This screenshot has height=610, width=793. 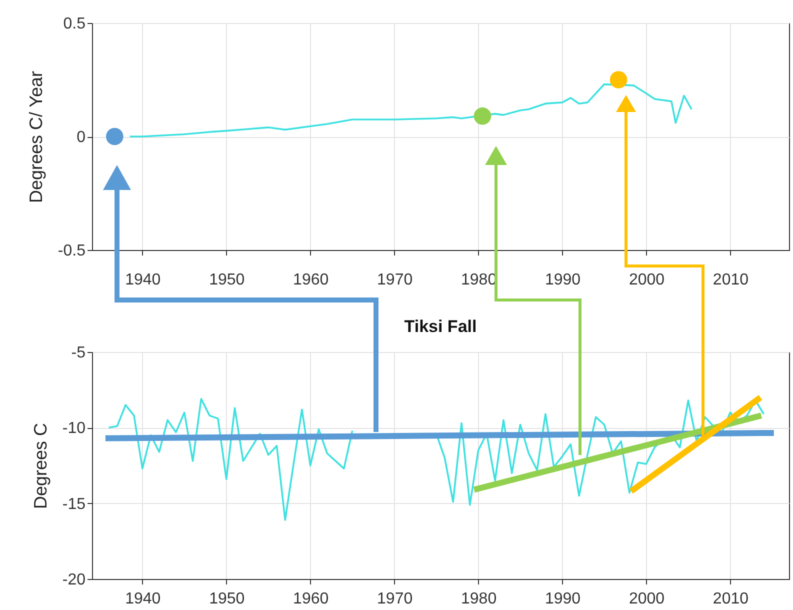 I want to click on y-tick-label: 0.5, so click(x=74, y=24).